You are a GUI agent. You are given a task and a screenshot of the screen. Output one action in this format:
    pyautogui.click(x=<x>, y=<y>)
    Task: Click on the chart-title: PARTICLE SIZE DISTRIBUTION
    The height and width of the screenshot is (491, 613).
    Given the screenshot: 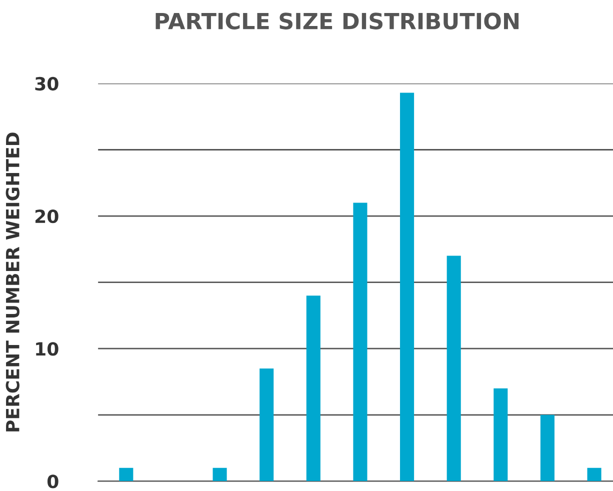 What is the action you would take?
    pyautogui.click(x=337, y=21)
    